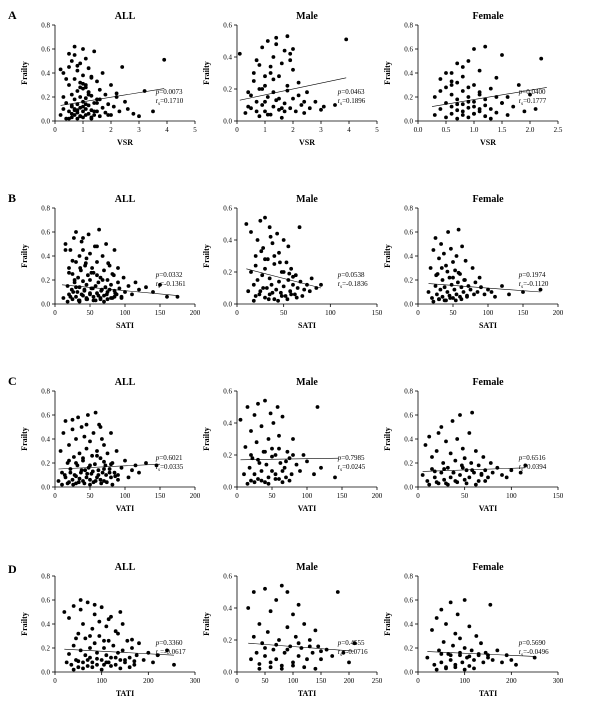  Describe the element at coordinates (351, 643) in the screenshot. I see `p-value-label: p=0.4555` at that location.